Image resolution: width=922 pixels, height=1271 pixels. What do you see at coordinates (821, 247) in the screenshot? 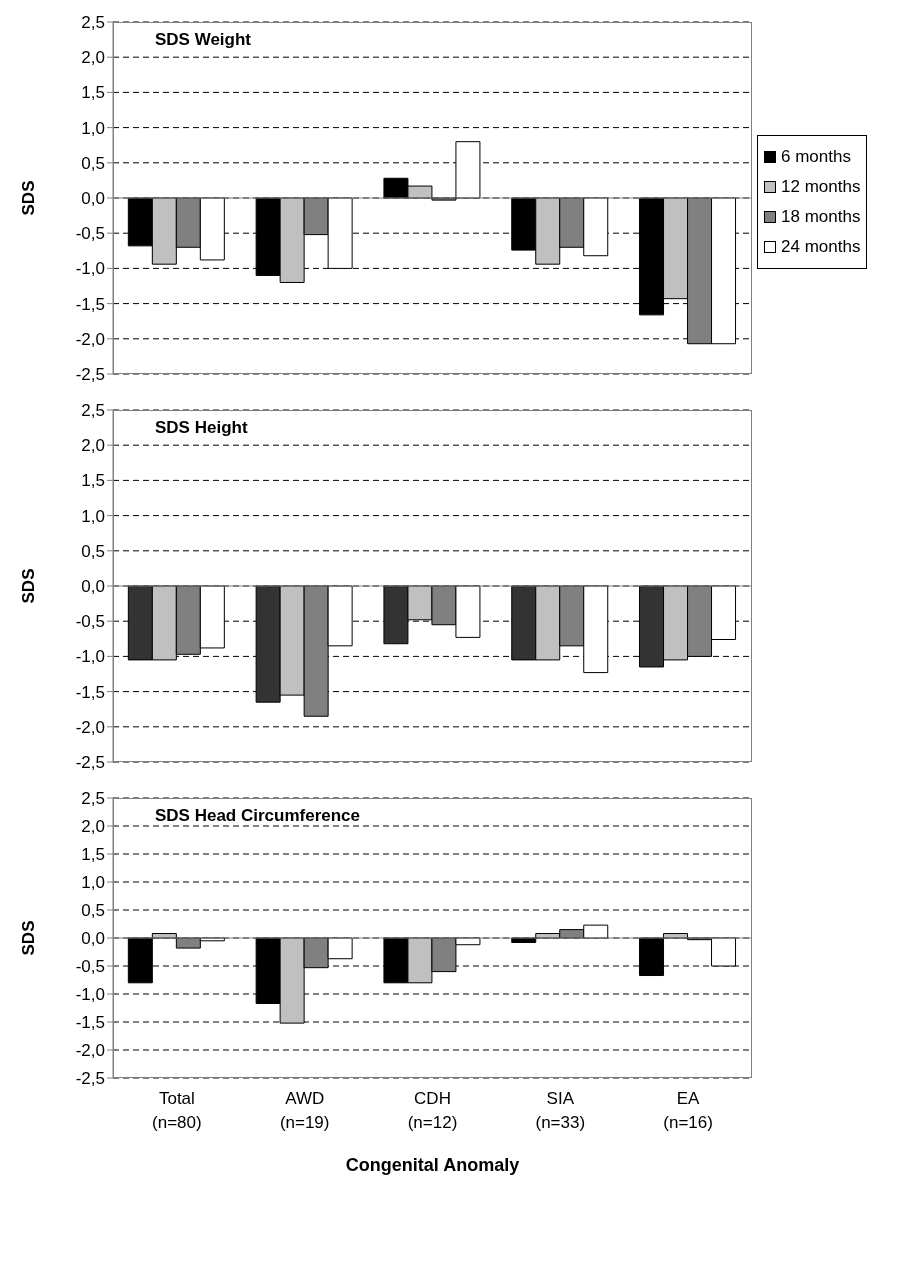
I see `legend-label: 24 months` at bounding box center [821, 247].